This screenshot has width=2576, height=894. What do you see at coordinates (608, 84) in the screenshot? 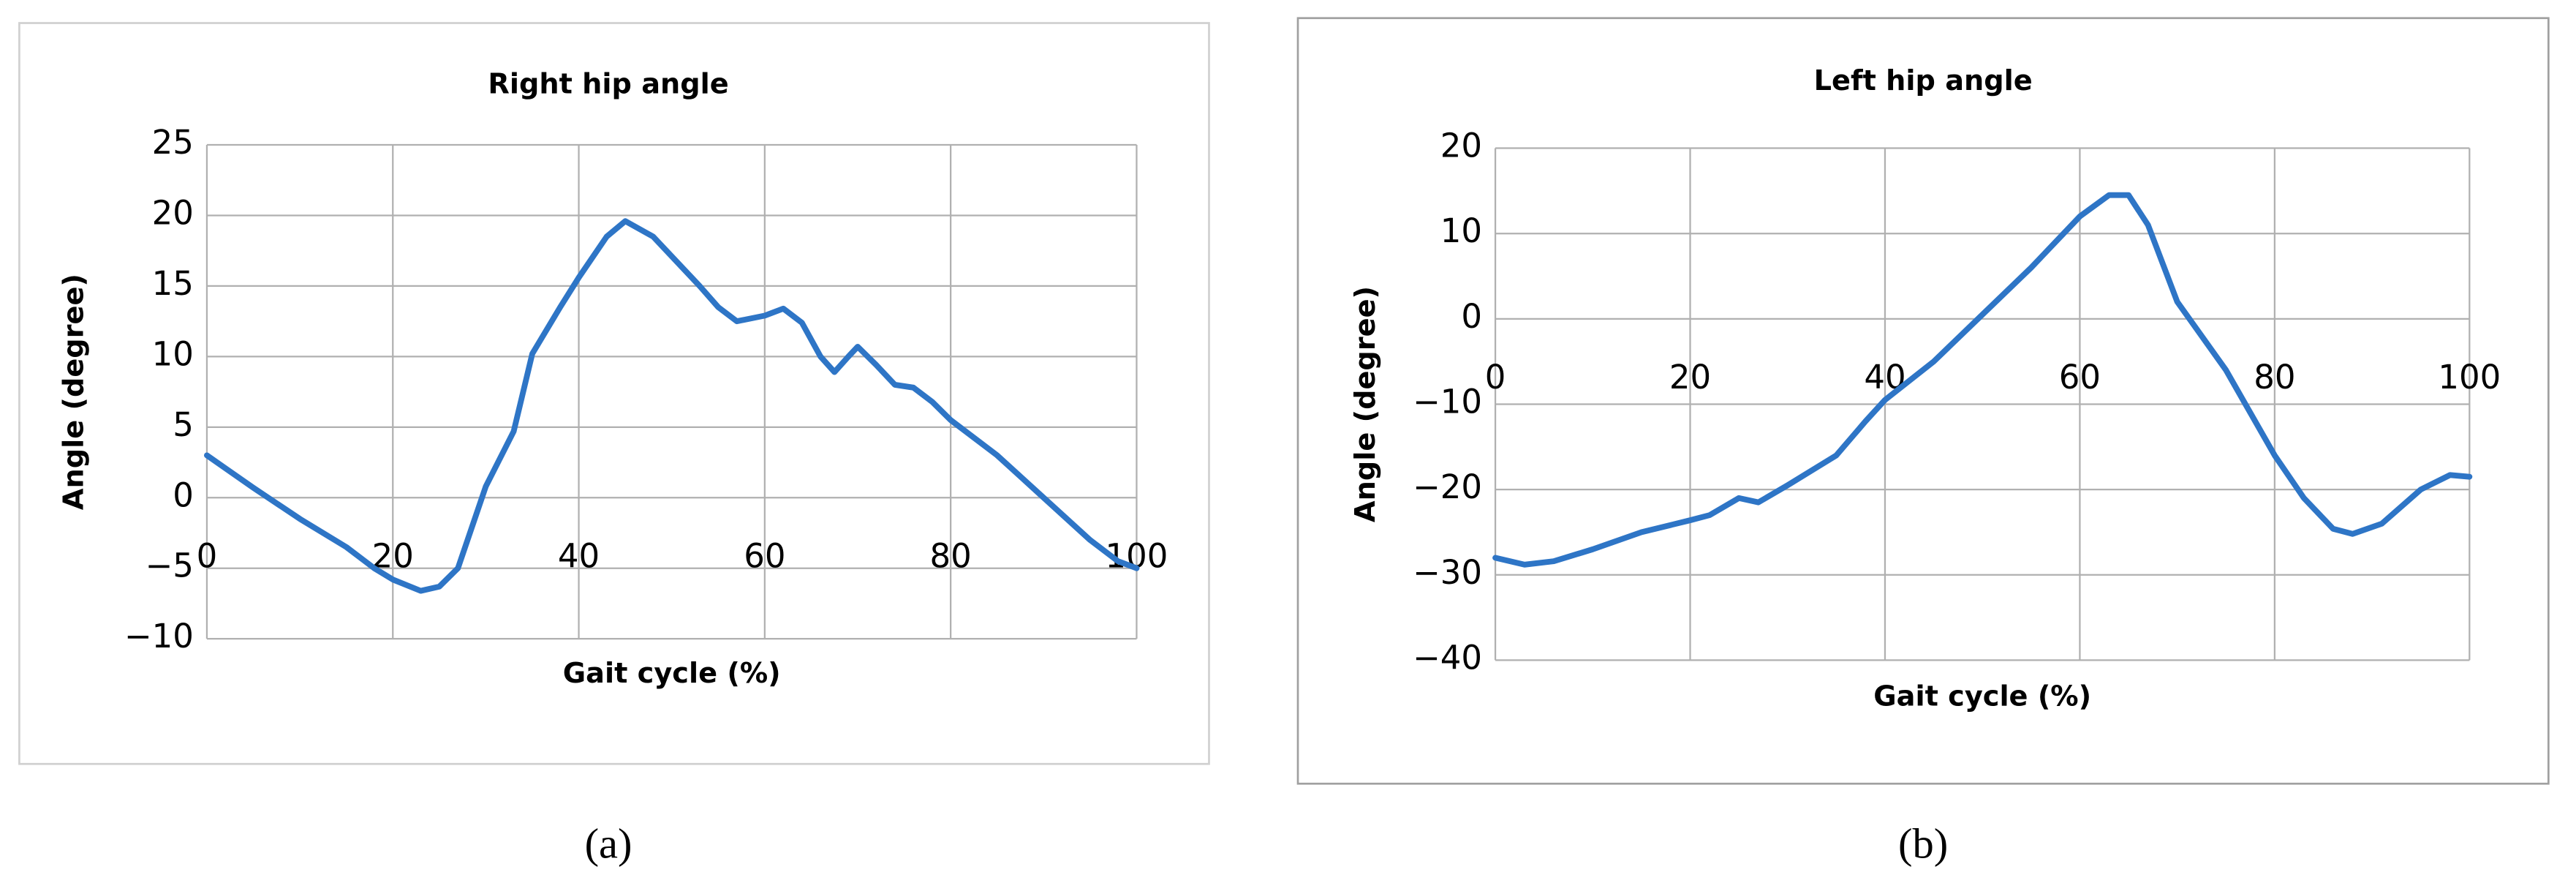
I see `chart-title: Right hip angle` at bounding box center [608, 84].